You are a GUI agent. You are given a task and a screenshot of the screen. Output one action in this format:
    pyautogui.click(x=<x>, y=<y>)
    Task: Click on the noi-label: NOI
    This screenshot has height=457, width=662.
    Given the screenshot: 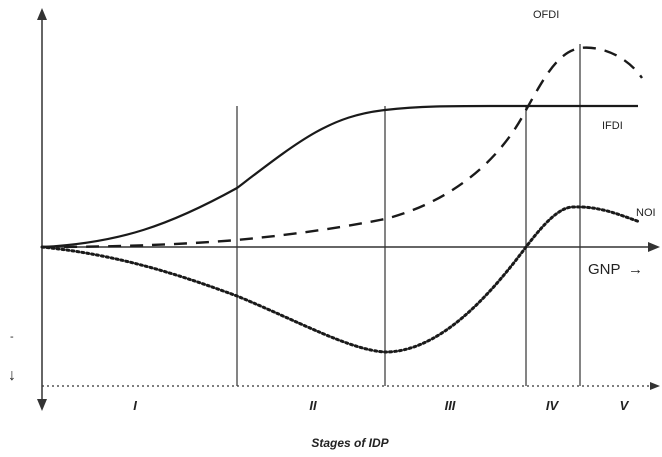 What is the action you would take?
    pyautogui.click(x=646, y=213)
    